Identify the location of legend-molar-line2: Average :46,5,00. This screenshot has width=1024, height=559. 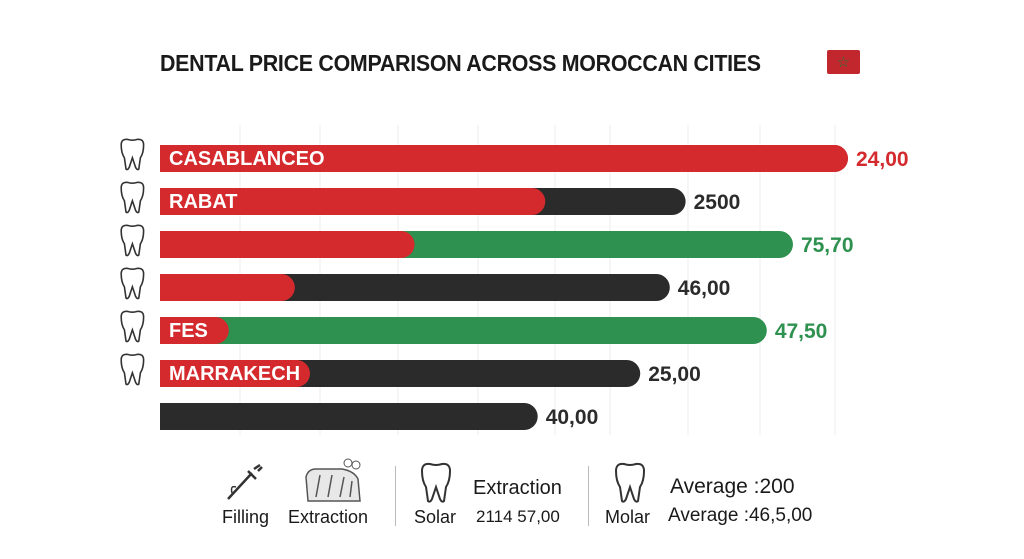
(740, 515).